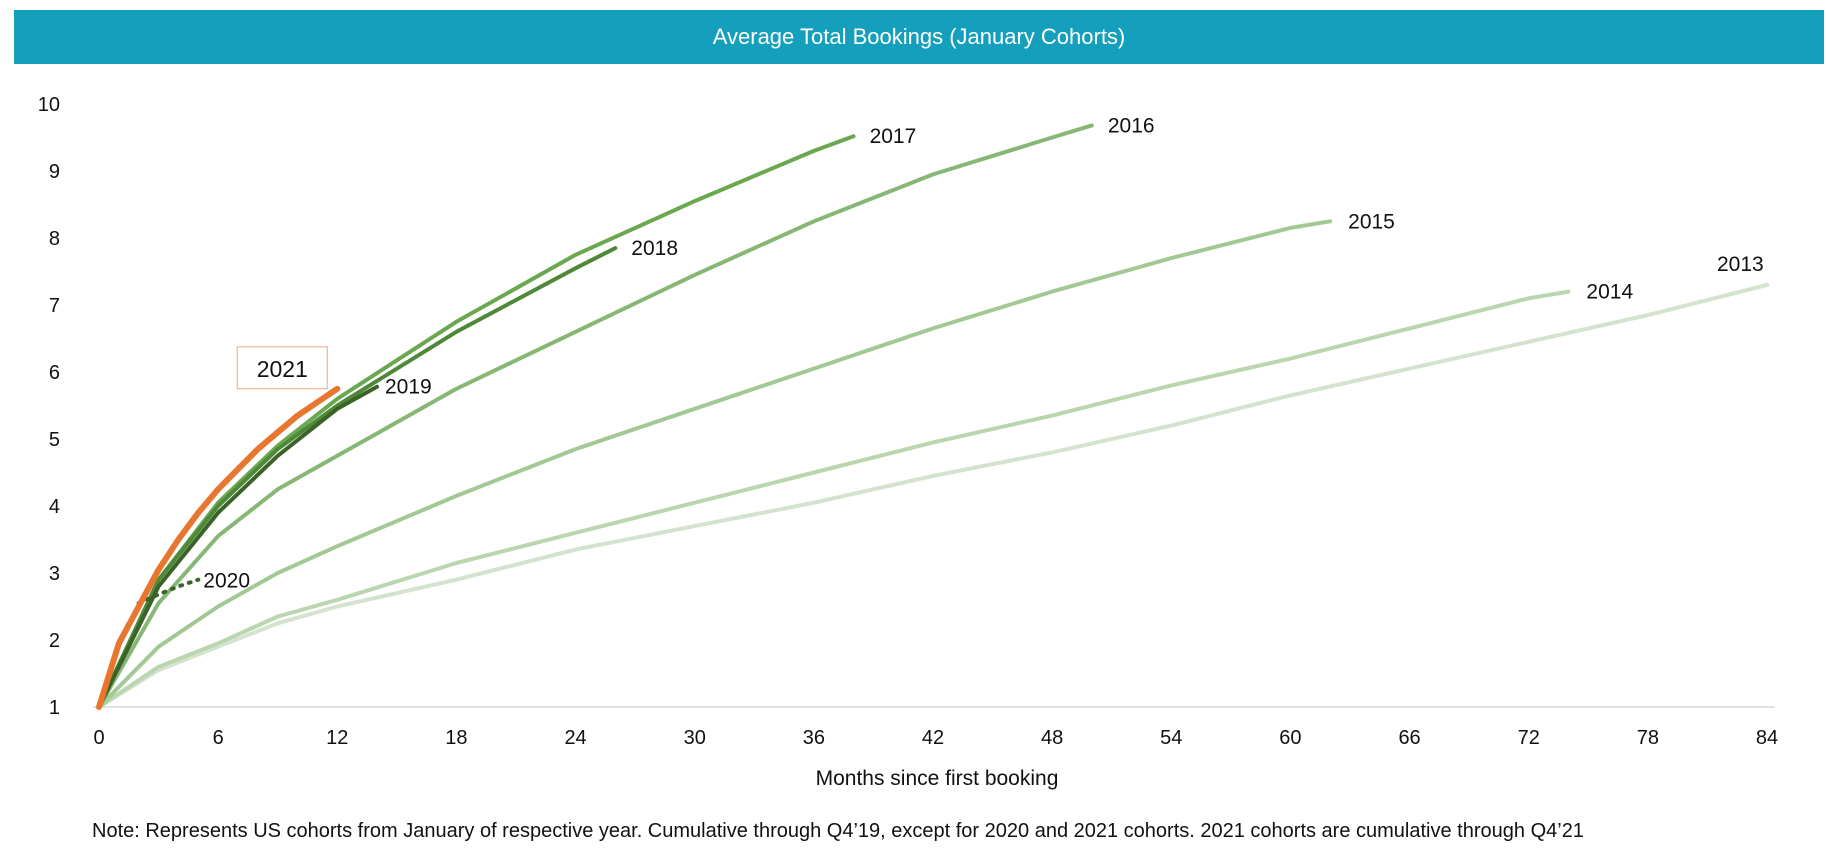 The width and height of the screenshot is (1826, 855). I want to click on y-axis-ticks: 1 2 3 4 5 6 7 8 9 10, so click(49, 406).